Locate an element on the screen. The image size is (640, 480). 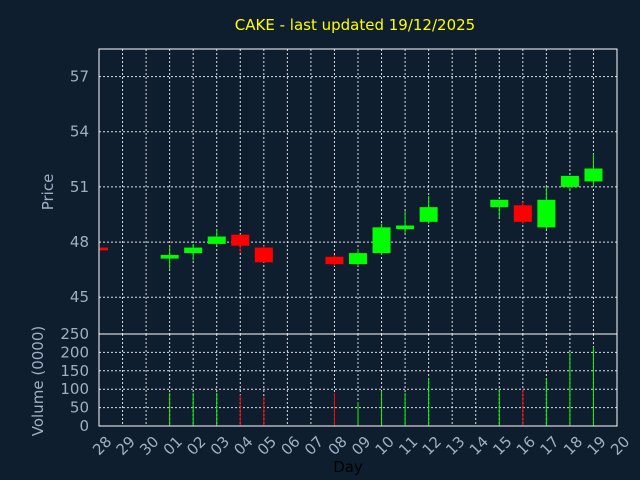
price-tick-labels: 45 48 51 54 57 is located at coordinates (79, 187).